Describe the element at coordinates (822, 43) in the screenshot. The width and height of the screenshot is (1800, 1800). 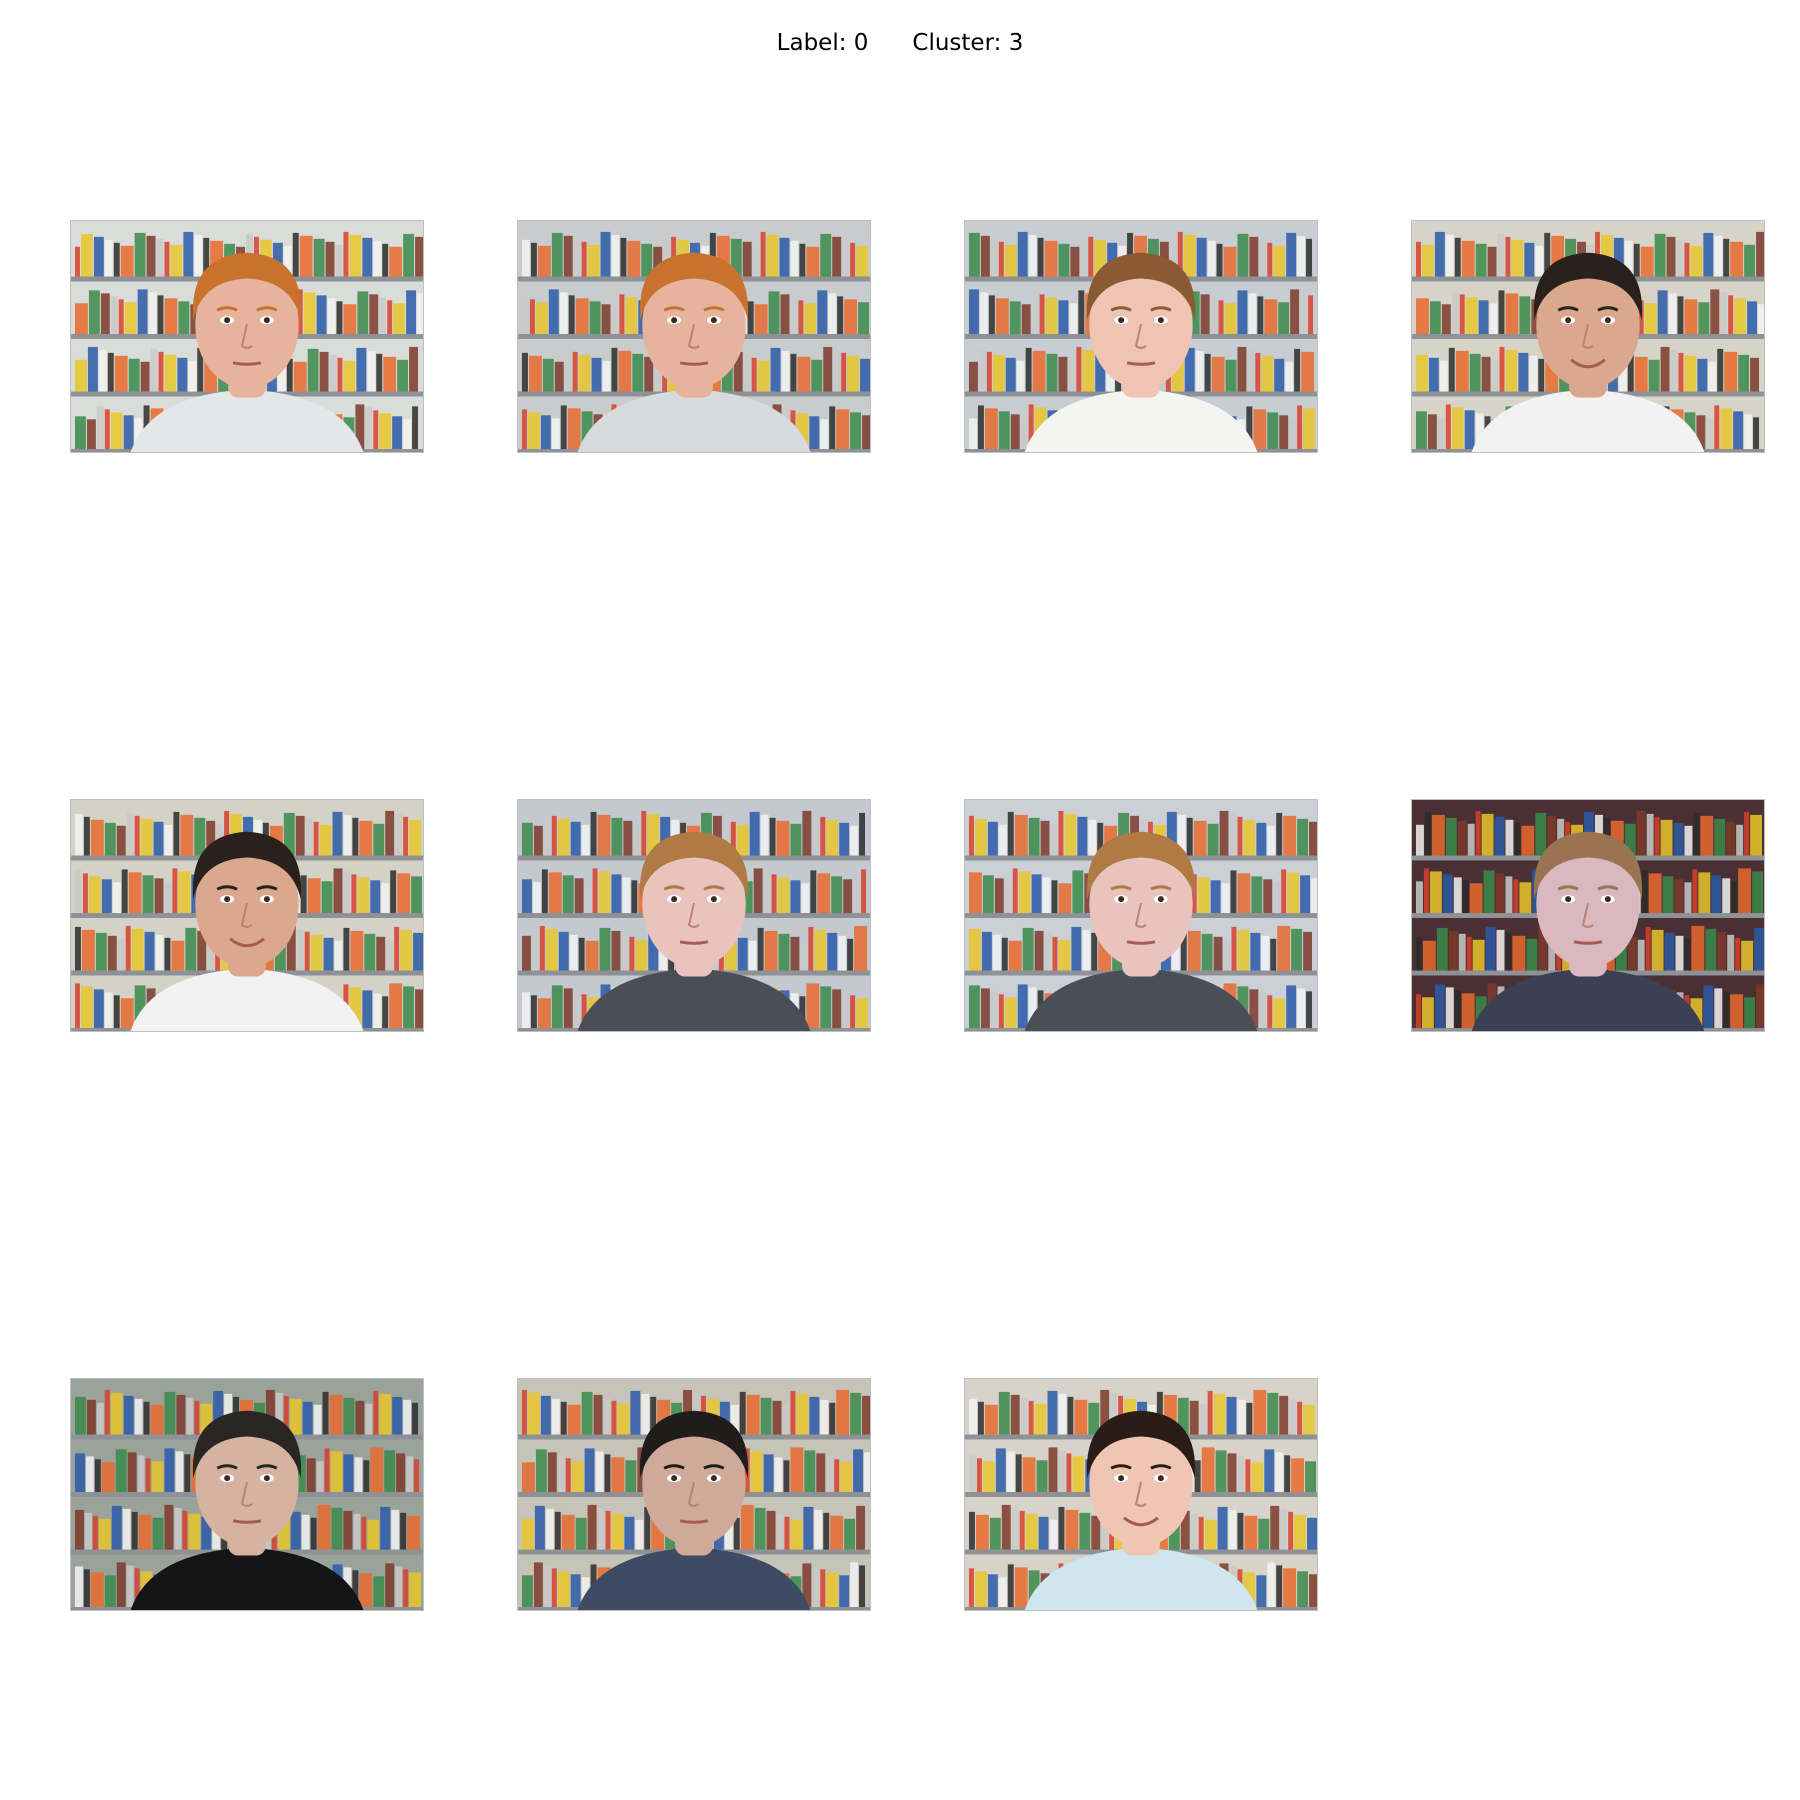
I see `label-text: Label: 0` at that location.